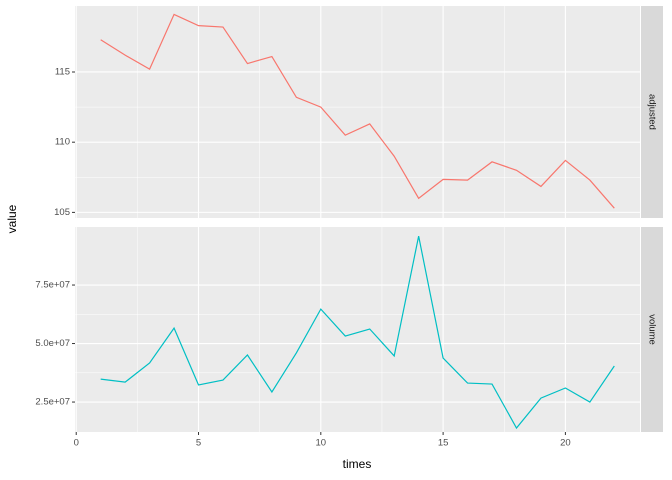 Image resolution: width=672 pixels, height=480 pixels. What do you see at coordinates (52, 285) in the screenshot?
I see `y-tick-label: 7.5e+07` at bounding box center [52, 285].